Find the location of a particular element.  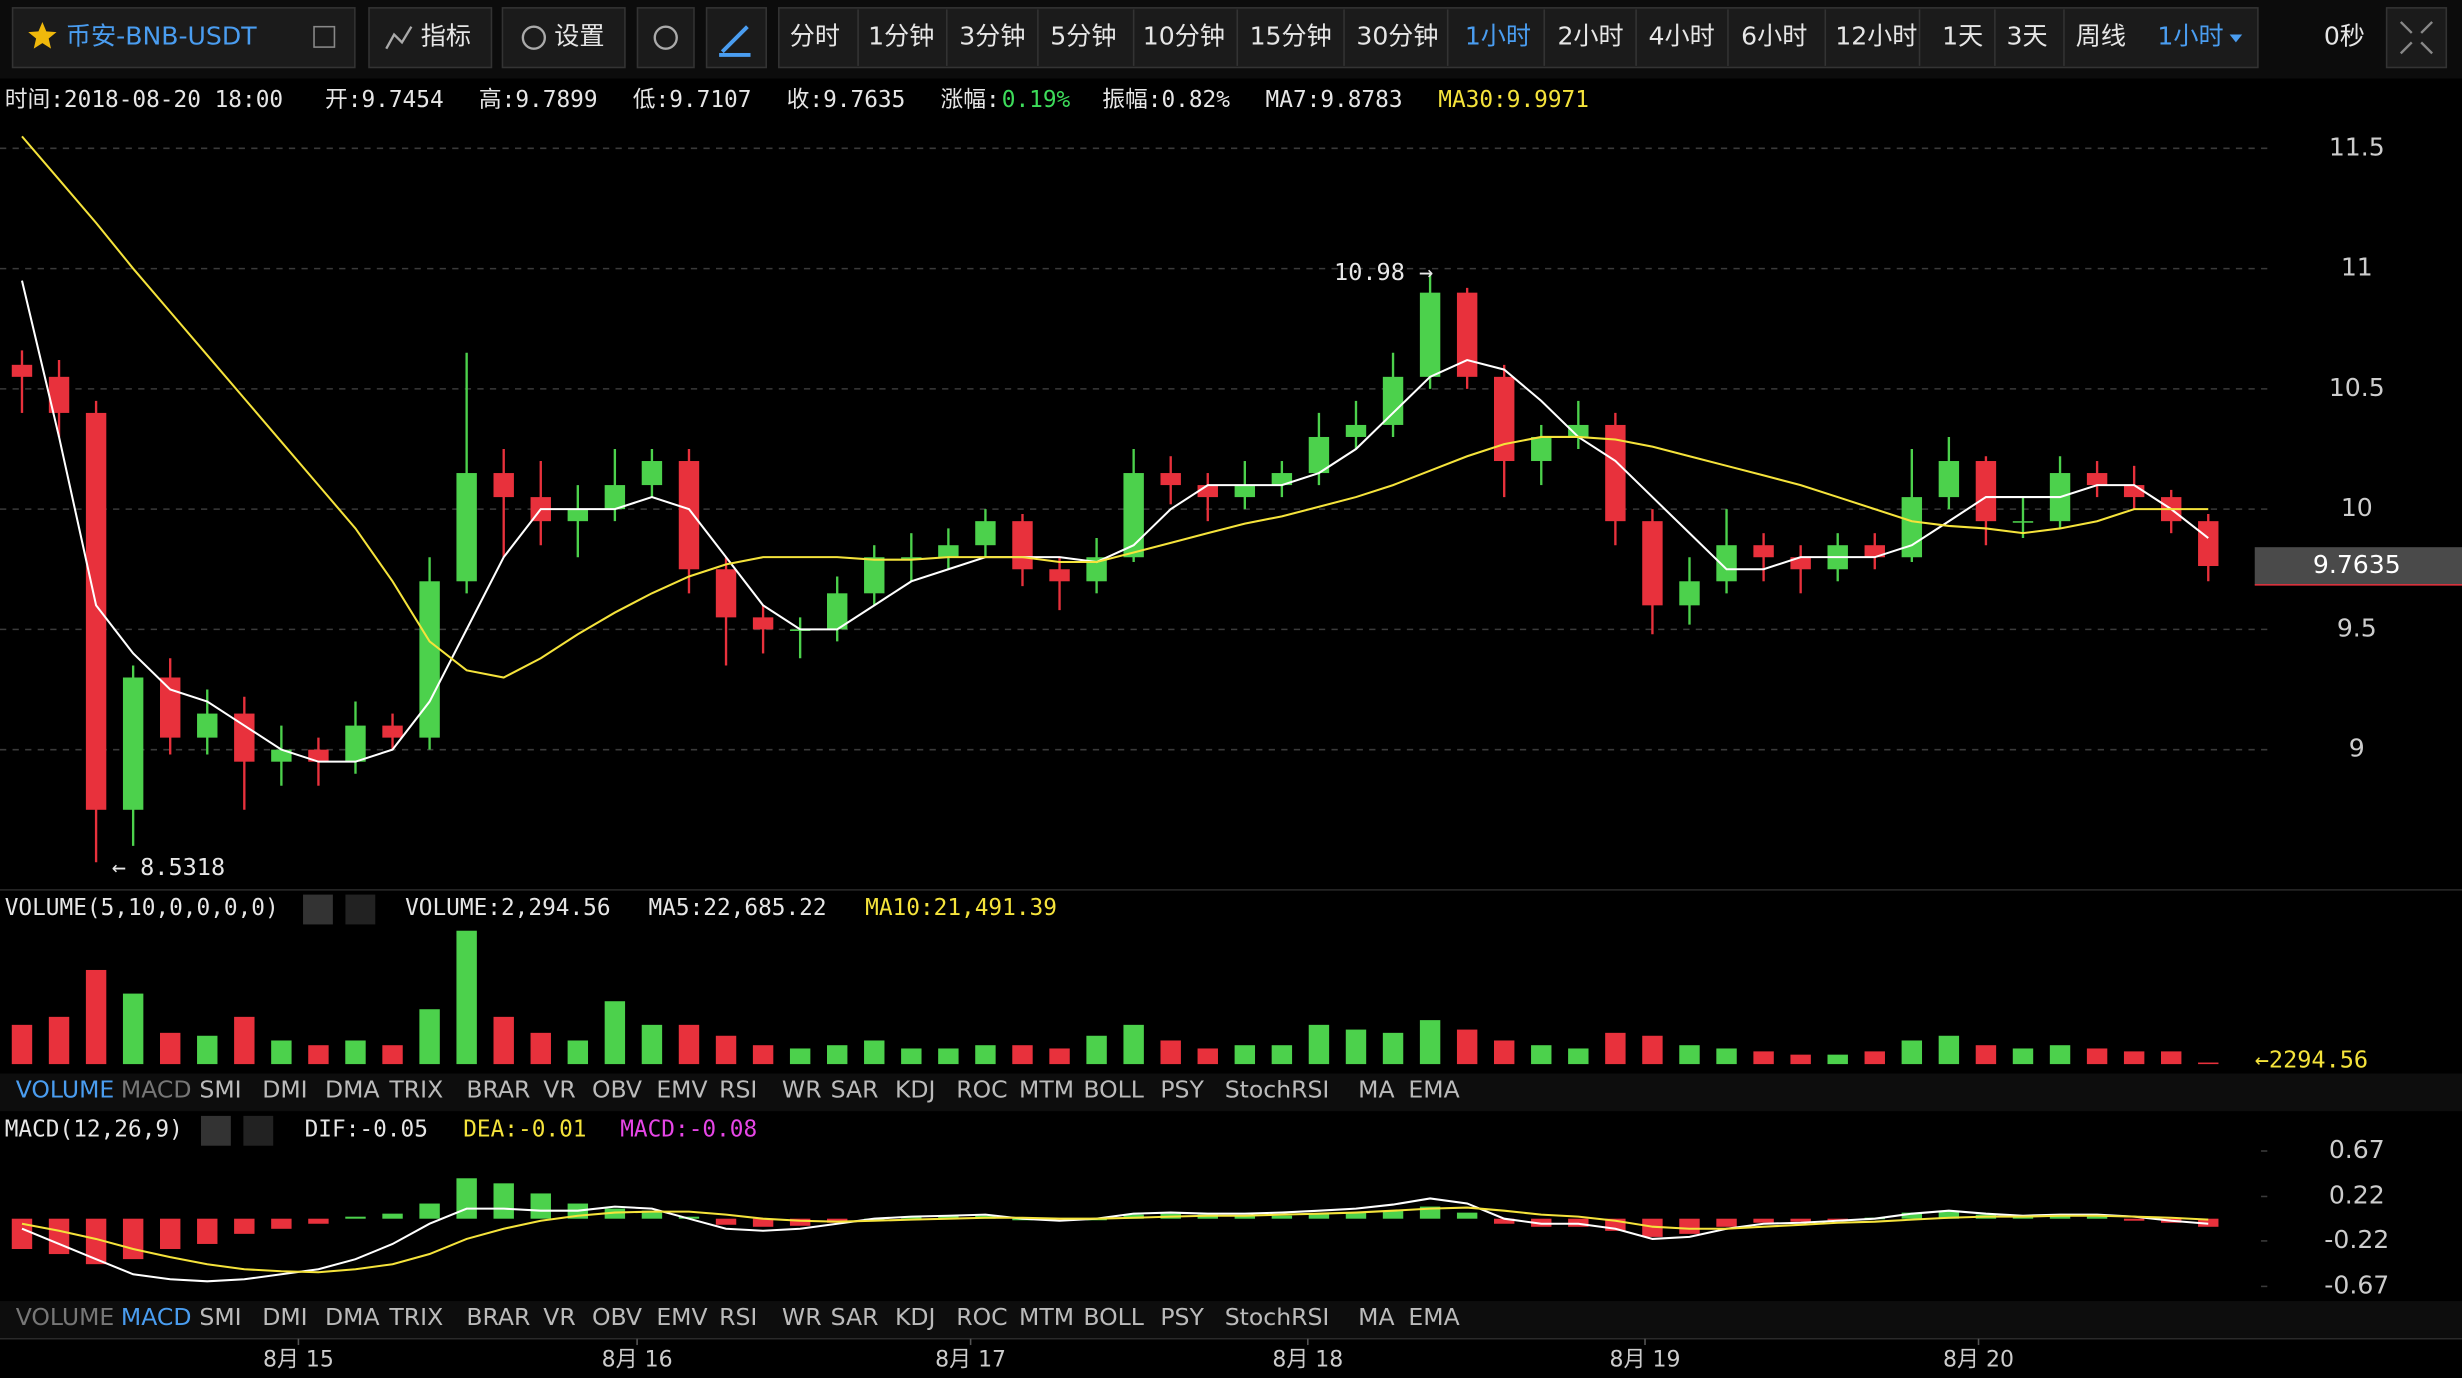

indicators-button: 指标 is located at coordinates (430, 38).